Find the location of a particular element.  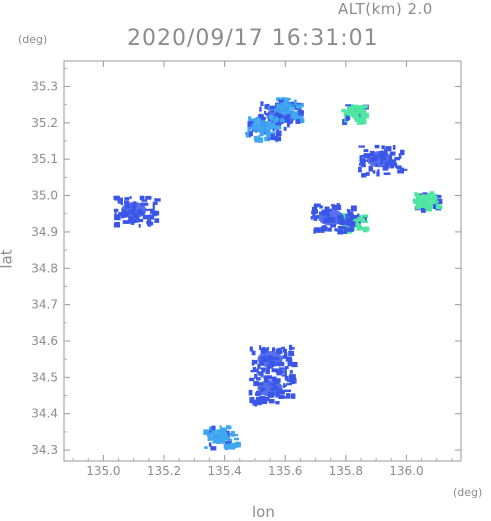

y-tick-label: 34.4 is located at coordinates (44, 414).